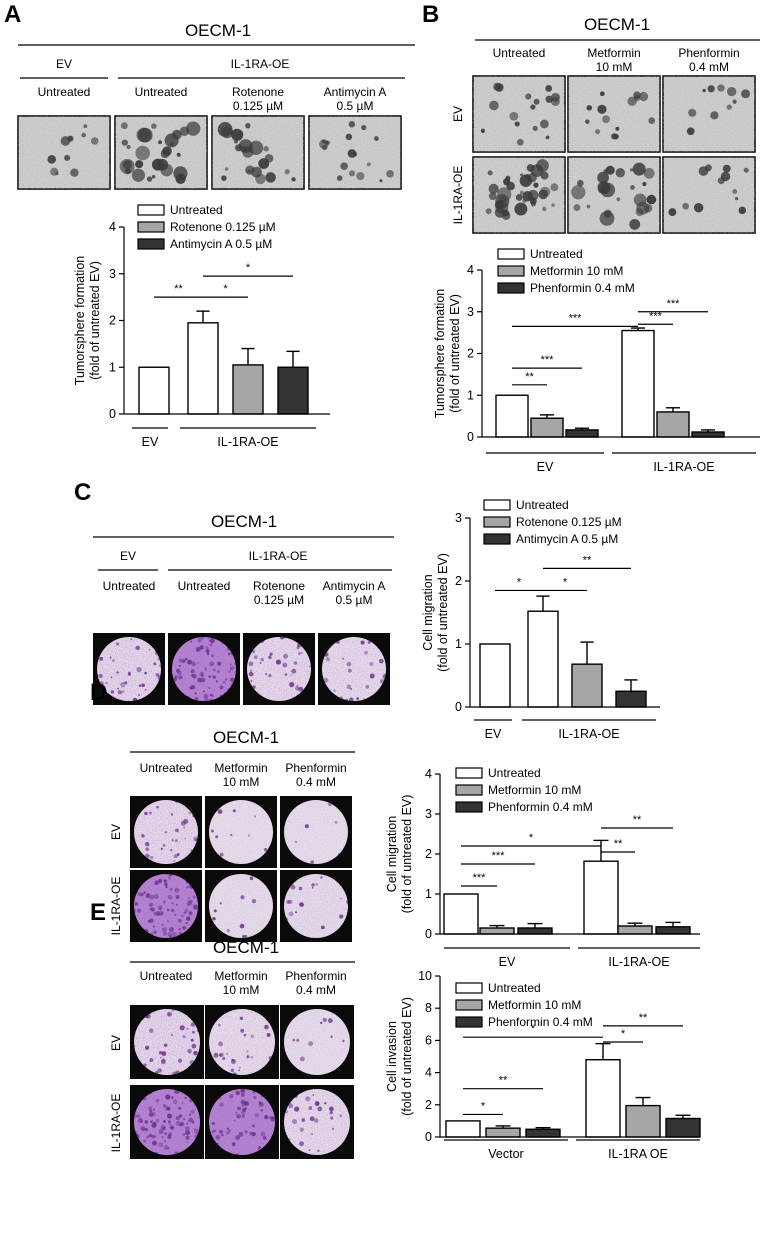  What do you see at coordinates (116, 1043) in the screenshot?
I see `panel-e-row-label: EV` at bounding box center [116, 1043].